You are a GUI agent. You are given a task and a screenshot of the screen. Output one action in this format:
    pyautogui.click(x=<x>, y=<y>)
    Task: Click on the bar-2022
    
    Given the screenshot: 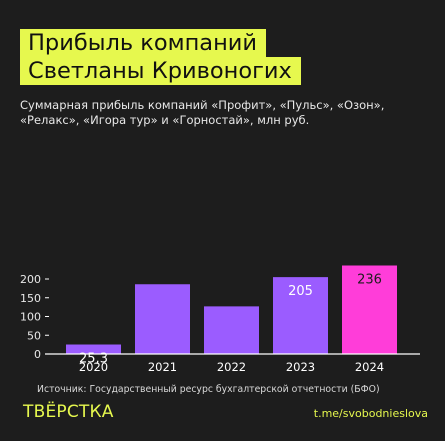 What is the action you would take?
    pyautogui.click(x=231, y=330)
    